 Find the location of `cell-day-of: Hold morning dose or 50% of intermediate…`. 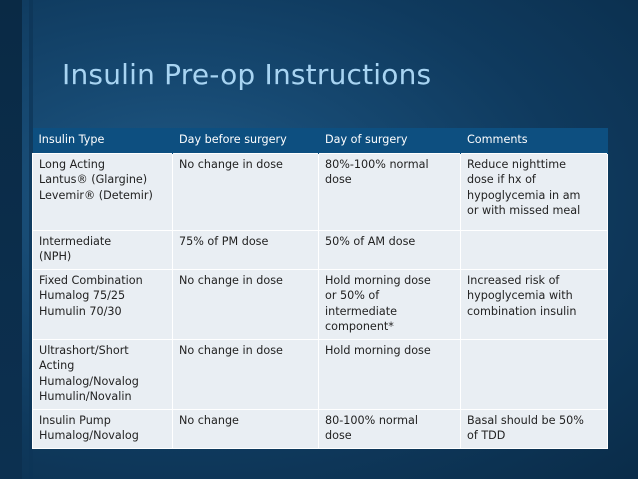

cell-day-of: Hold morning dose or 50% of intermediate… is located at coordinates (389, 304).